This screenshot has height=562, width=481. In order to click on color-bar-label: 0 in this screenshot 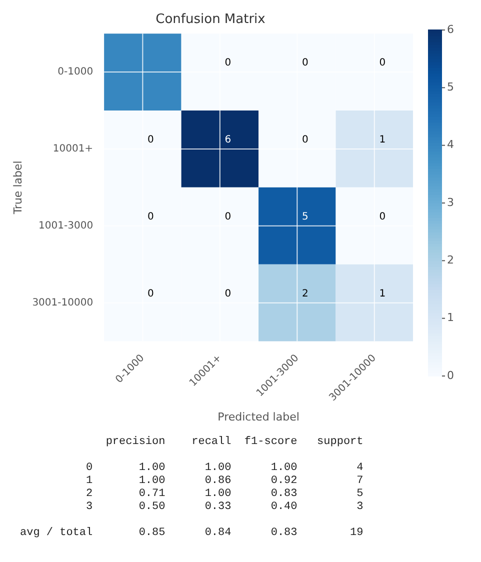, I will do `click(450, 375)`.